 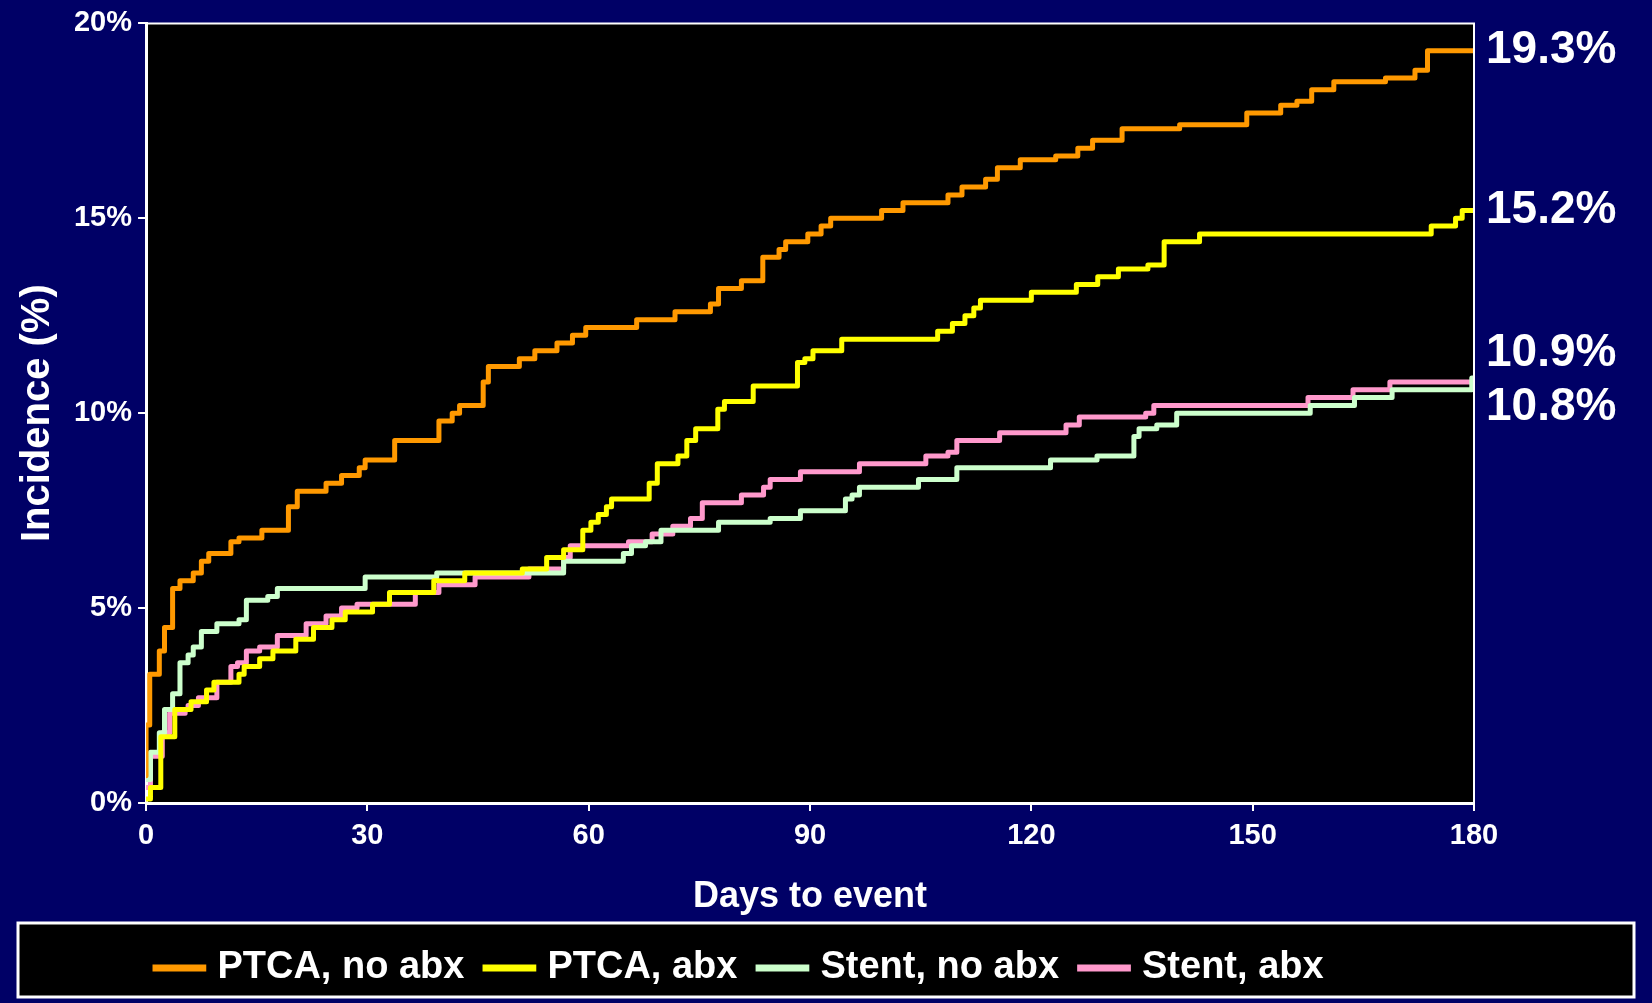 What do you see at coordinates (1474, 834) in the screenshot?
I see `x-tick-label: 180` at bounding box center [1474, 834].